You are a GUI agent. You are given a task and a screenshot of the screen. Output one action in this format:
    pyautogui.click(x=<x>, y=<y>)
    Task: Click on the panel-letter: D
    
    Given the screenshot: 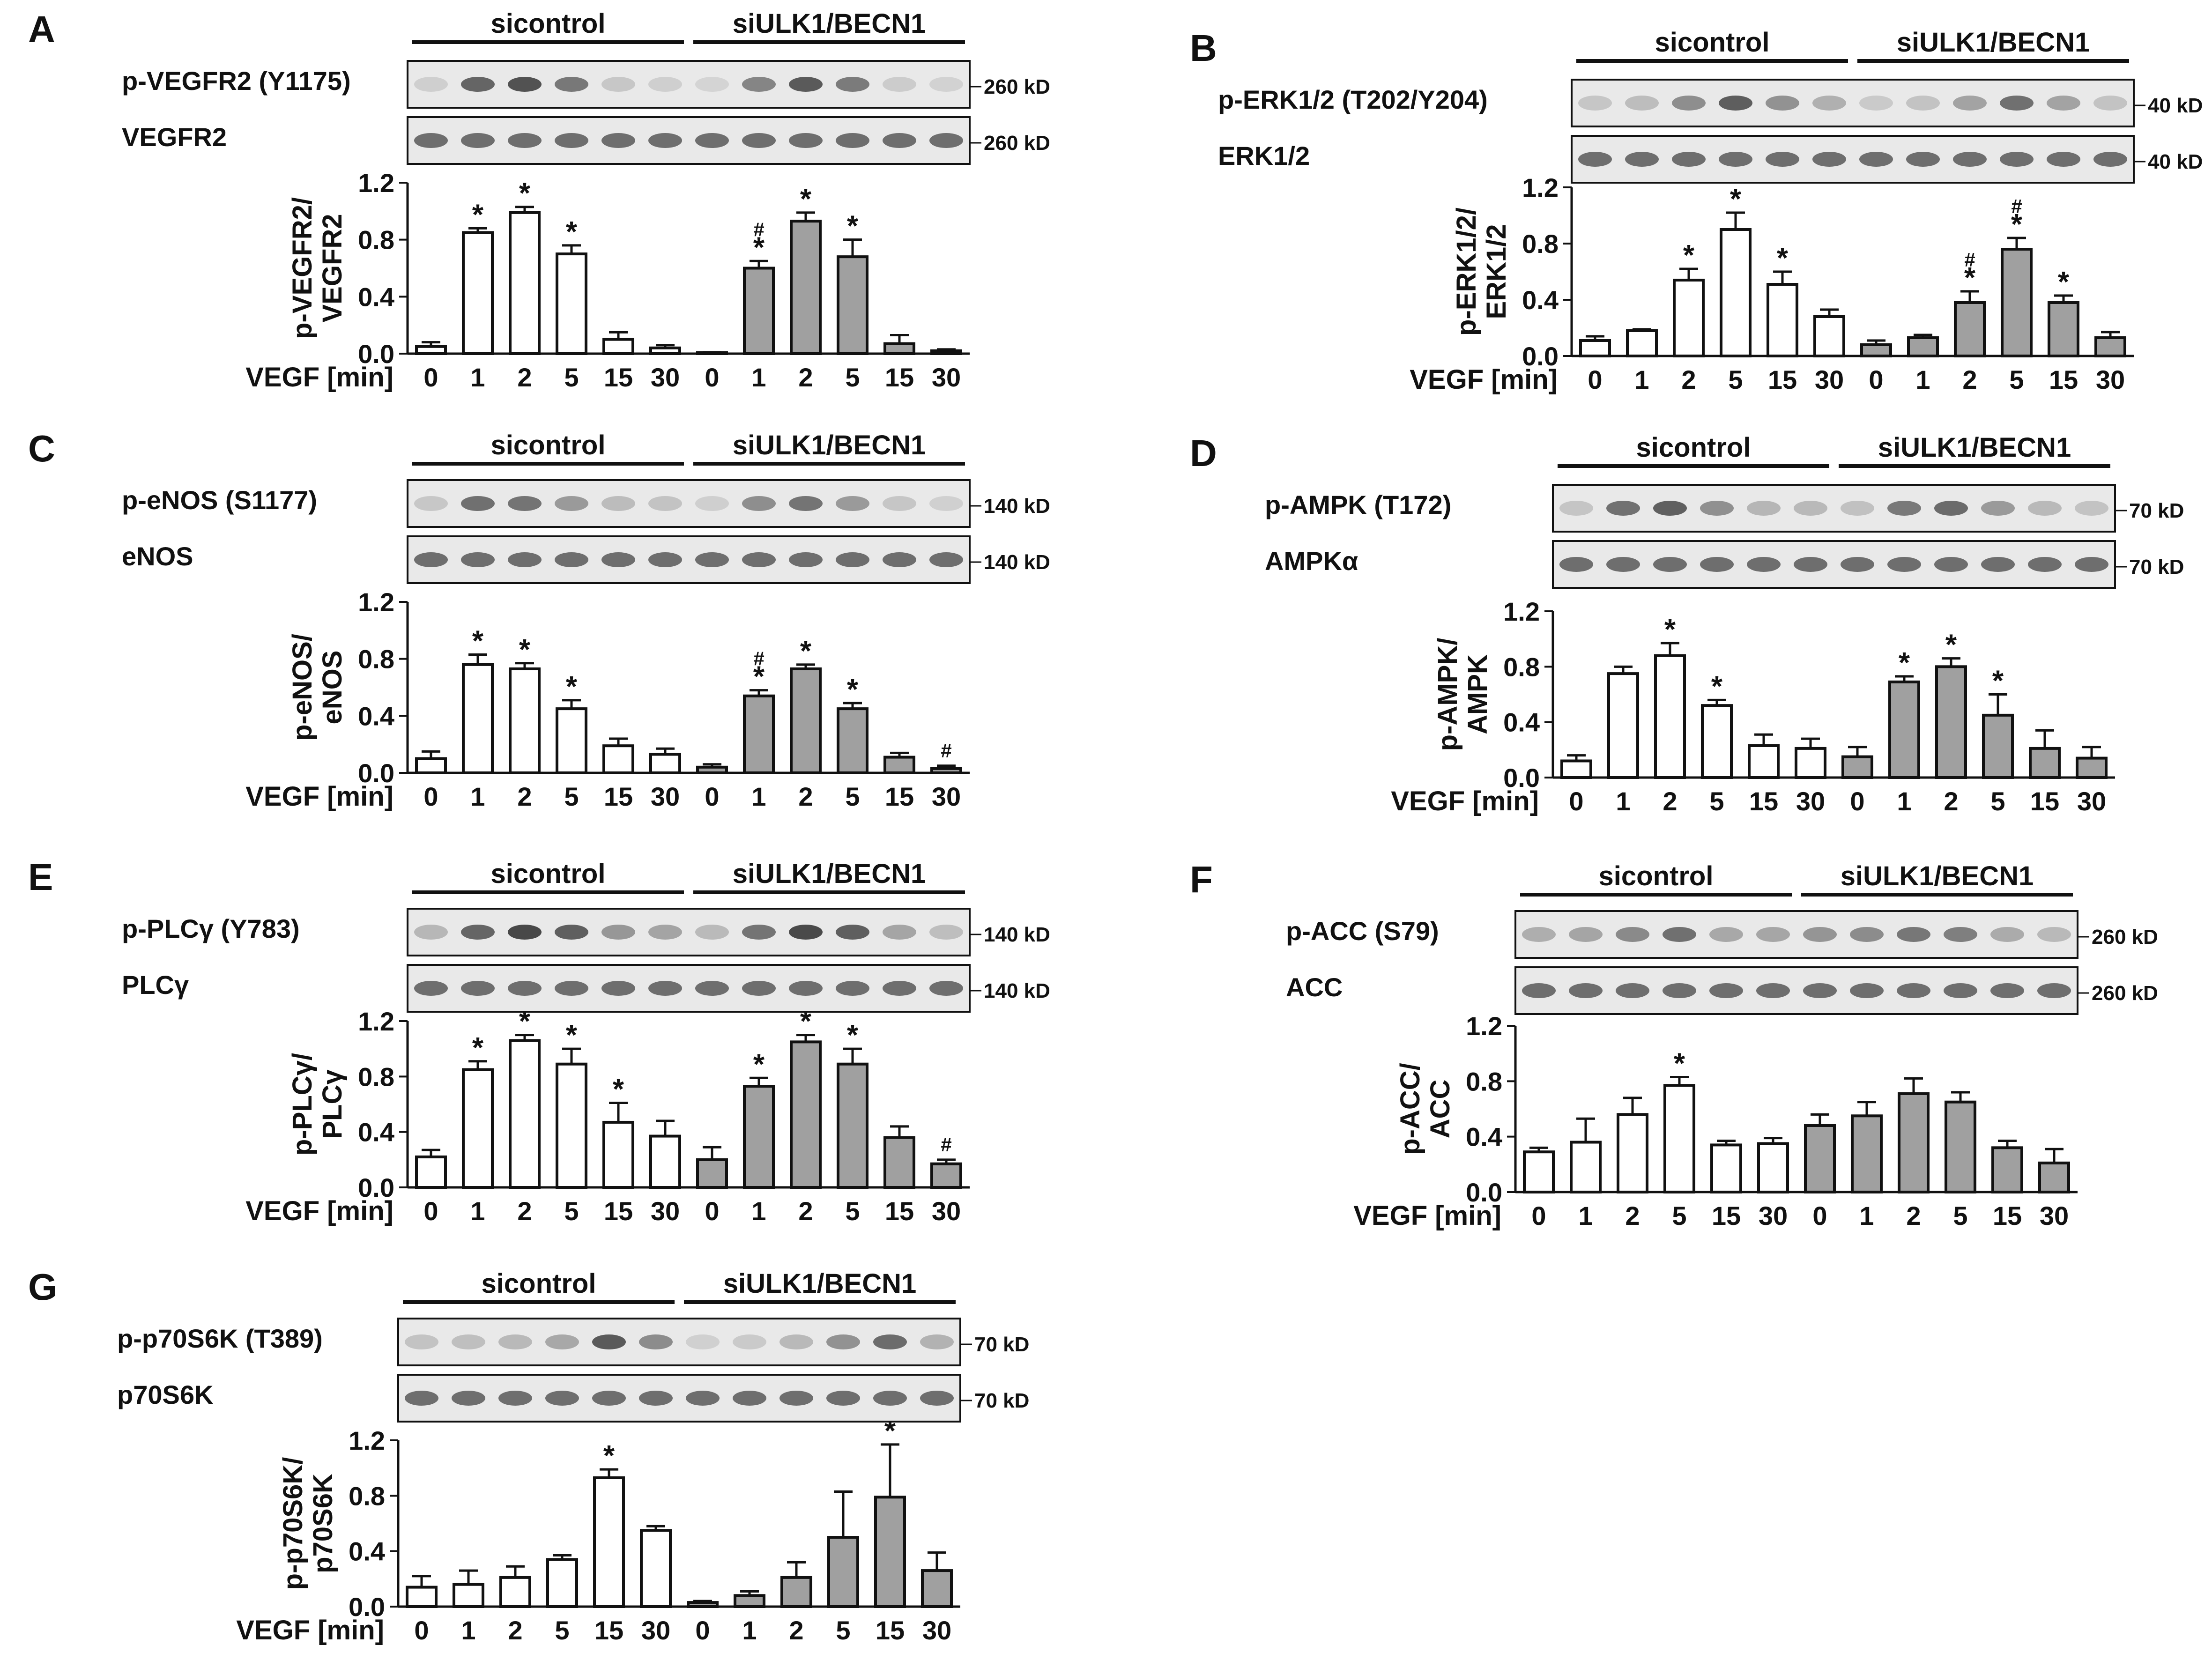 What is the action you would take?
    pyautogui.click(x=1203, y=453)
    